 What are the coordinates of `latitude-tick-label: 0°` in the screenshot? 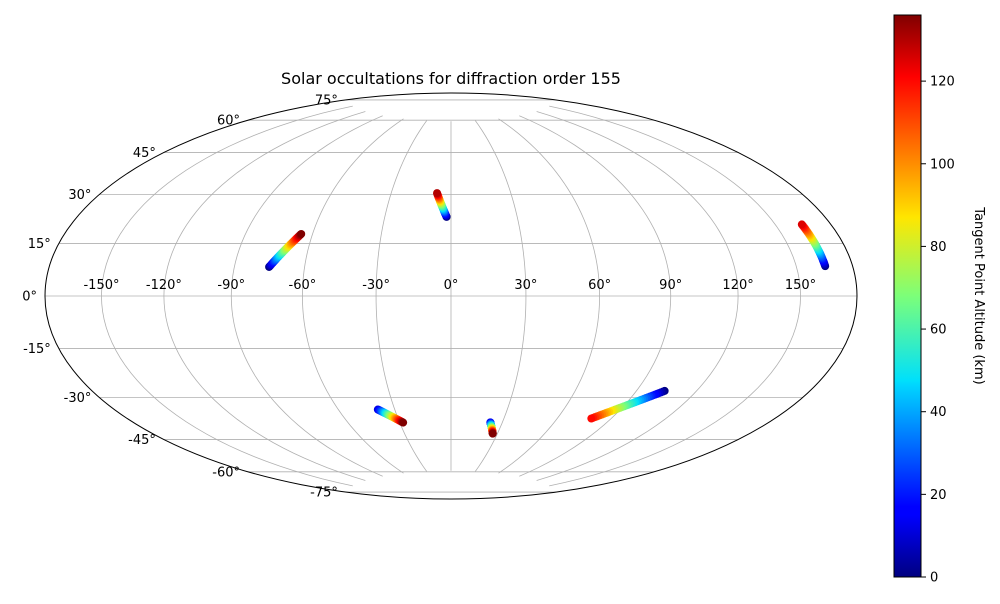 It's located at (29, 297).